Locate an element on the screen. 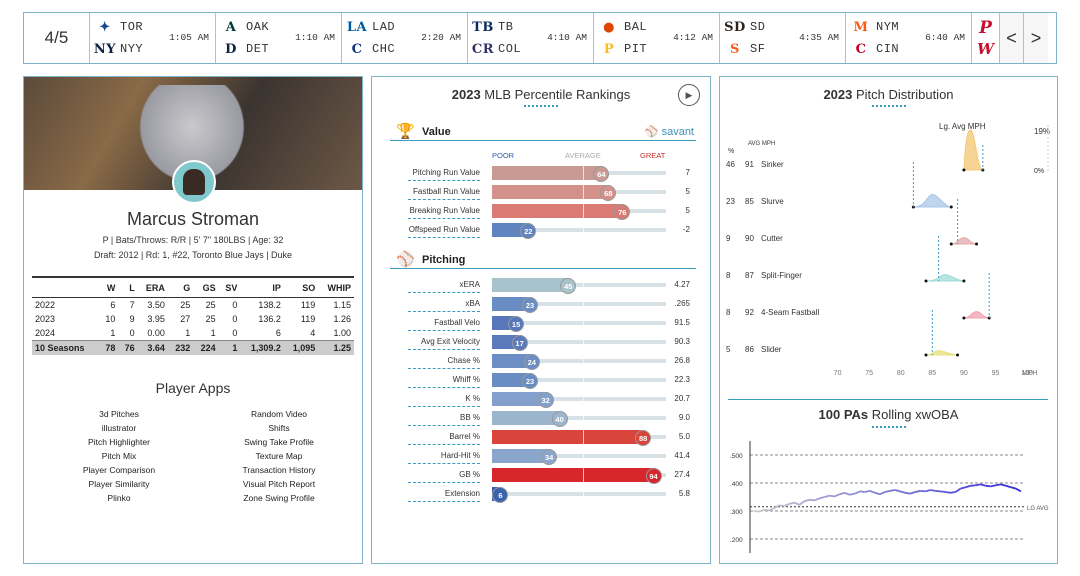 The image size is (1080, 576). extra-games: P W is located at coordinates (986, 38).